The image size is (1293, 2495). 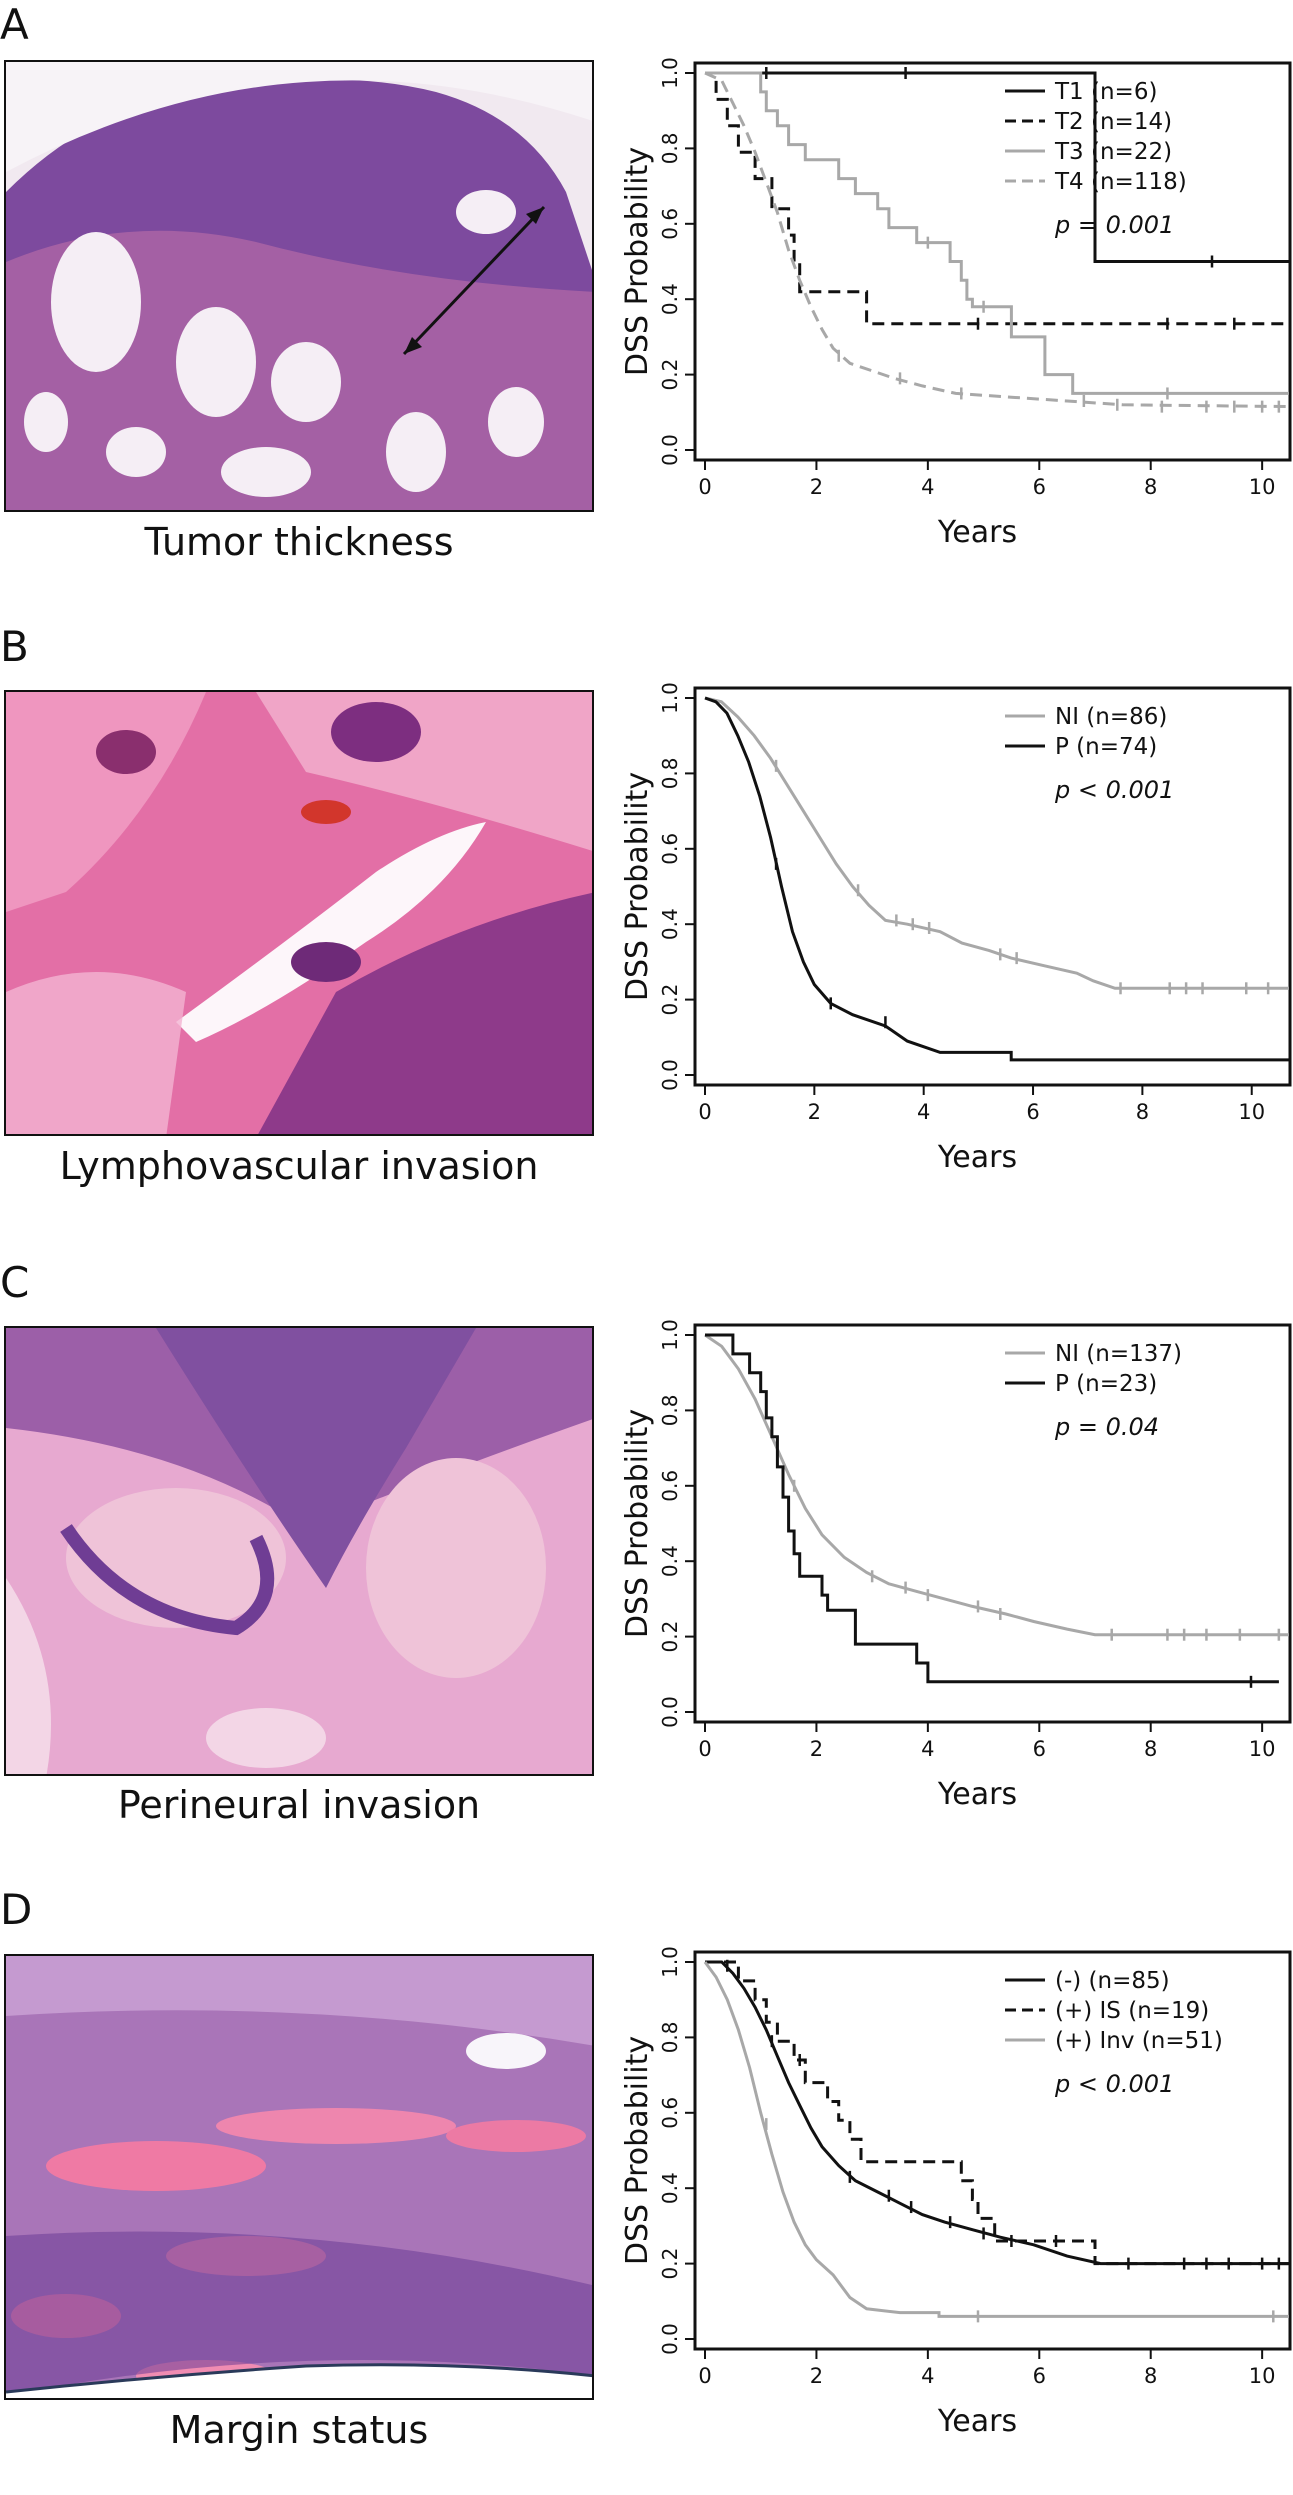 I want to click on tissue-image-b, so click(x=299, y=913).